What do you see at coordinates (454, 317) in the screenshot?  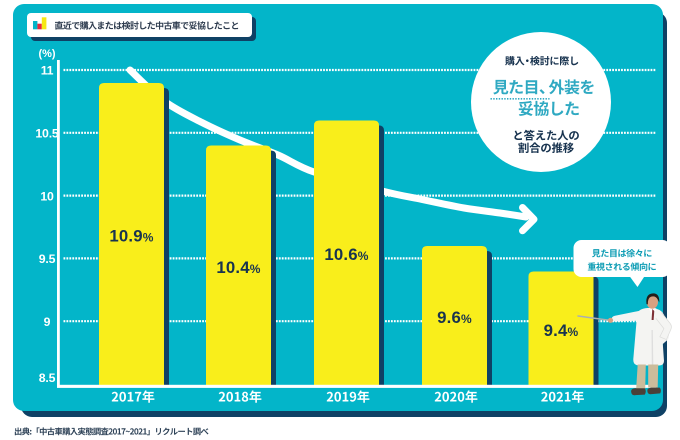 I see `svg-text: 9.6%` at bounding box center [454, 317].